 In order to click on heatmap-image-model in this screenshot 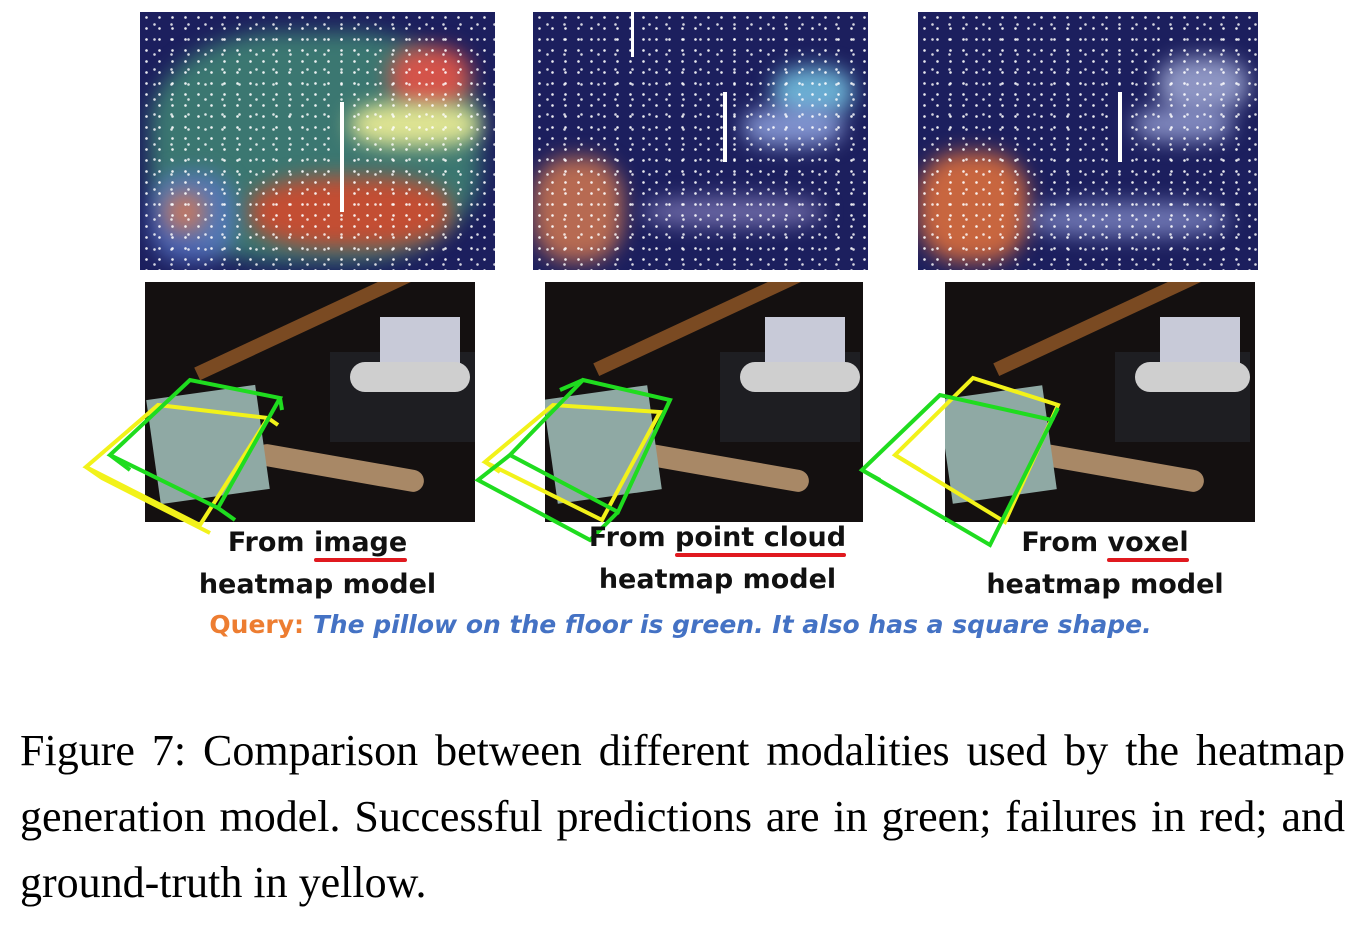, I will do `click(317, 141)`.